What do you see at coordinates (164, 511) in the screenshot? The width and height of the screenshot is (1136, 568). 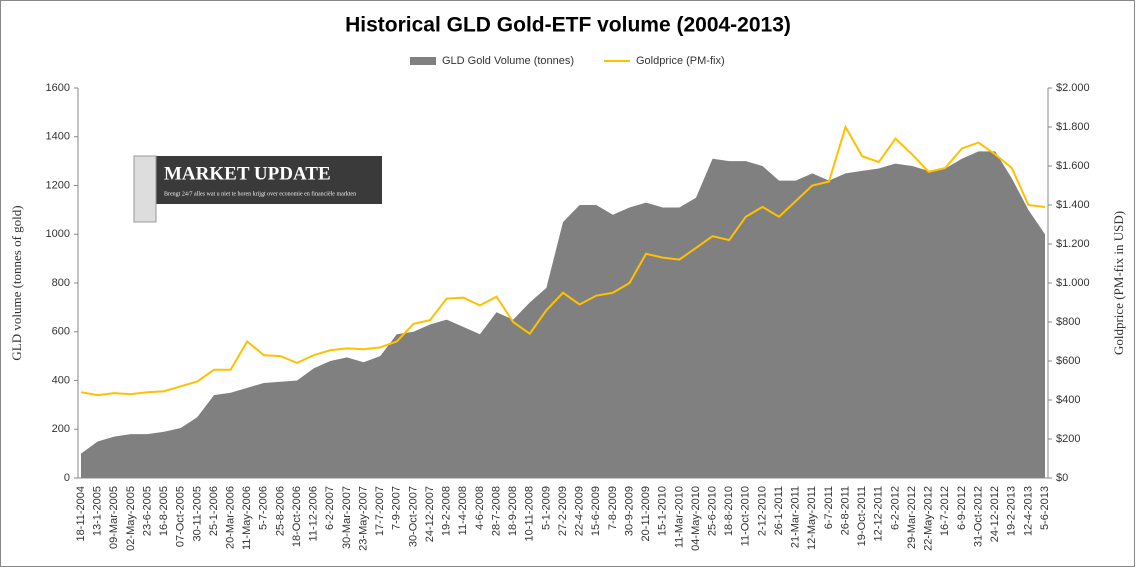 I see `x-tick-label: 16-8-2005` at bounding box center [164, 511].